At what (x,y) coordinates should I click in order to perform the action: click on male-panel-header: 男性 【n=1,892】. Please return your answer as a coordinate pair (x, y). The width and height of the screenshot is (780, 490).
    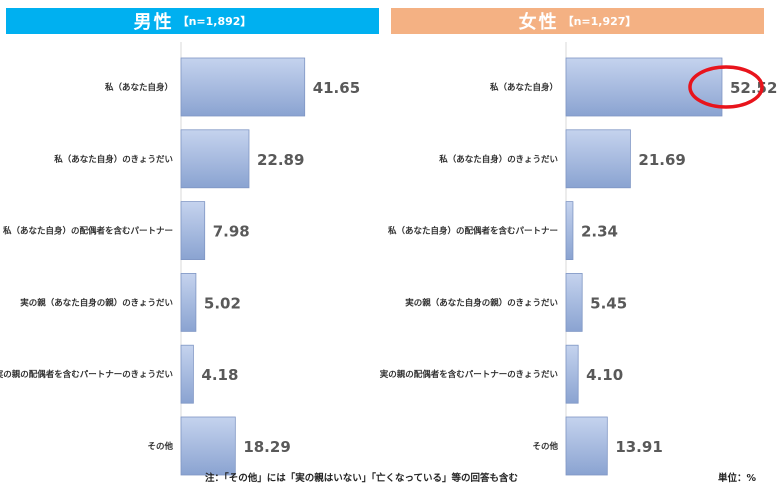
    Looking at the image, I should click on (192, 21).